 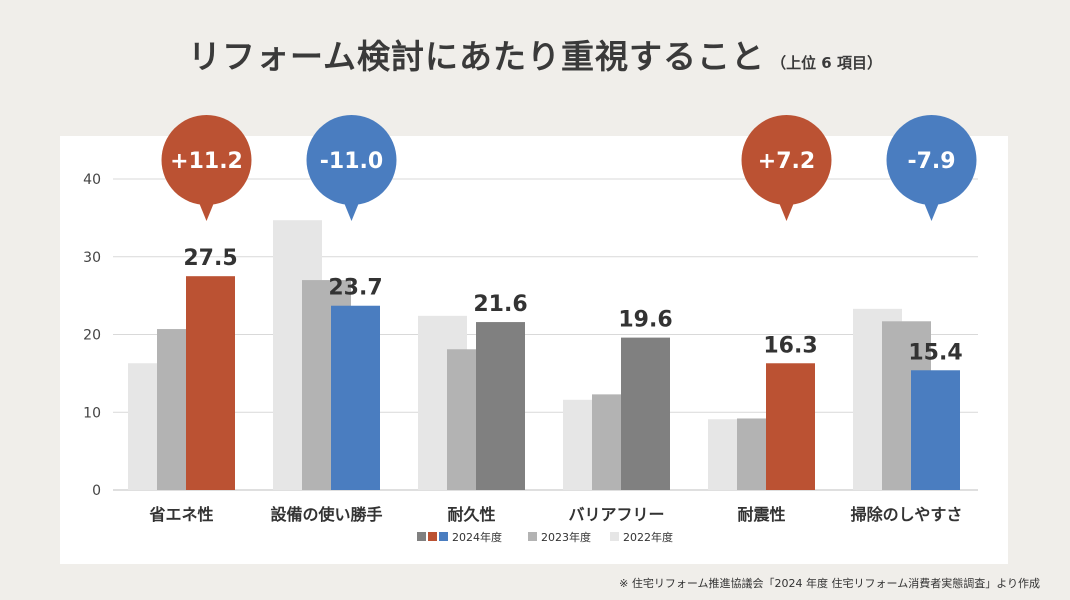 What do you see at coordinates (92, 258) in the screenshot?
I see `y-tick-label-30: 30` at bounding box center [92, 258].